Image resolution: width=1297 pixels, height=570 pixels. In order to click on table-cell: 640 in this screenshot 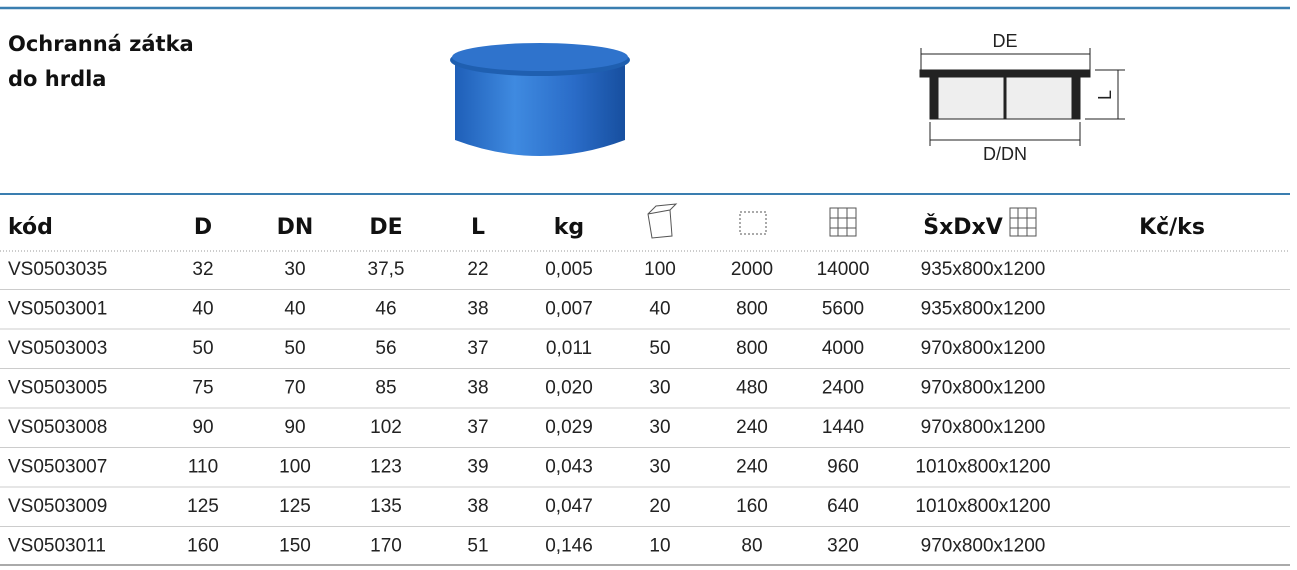, I will do `click(843, 506)`.